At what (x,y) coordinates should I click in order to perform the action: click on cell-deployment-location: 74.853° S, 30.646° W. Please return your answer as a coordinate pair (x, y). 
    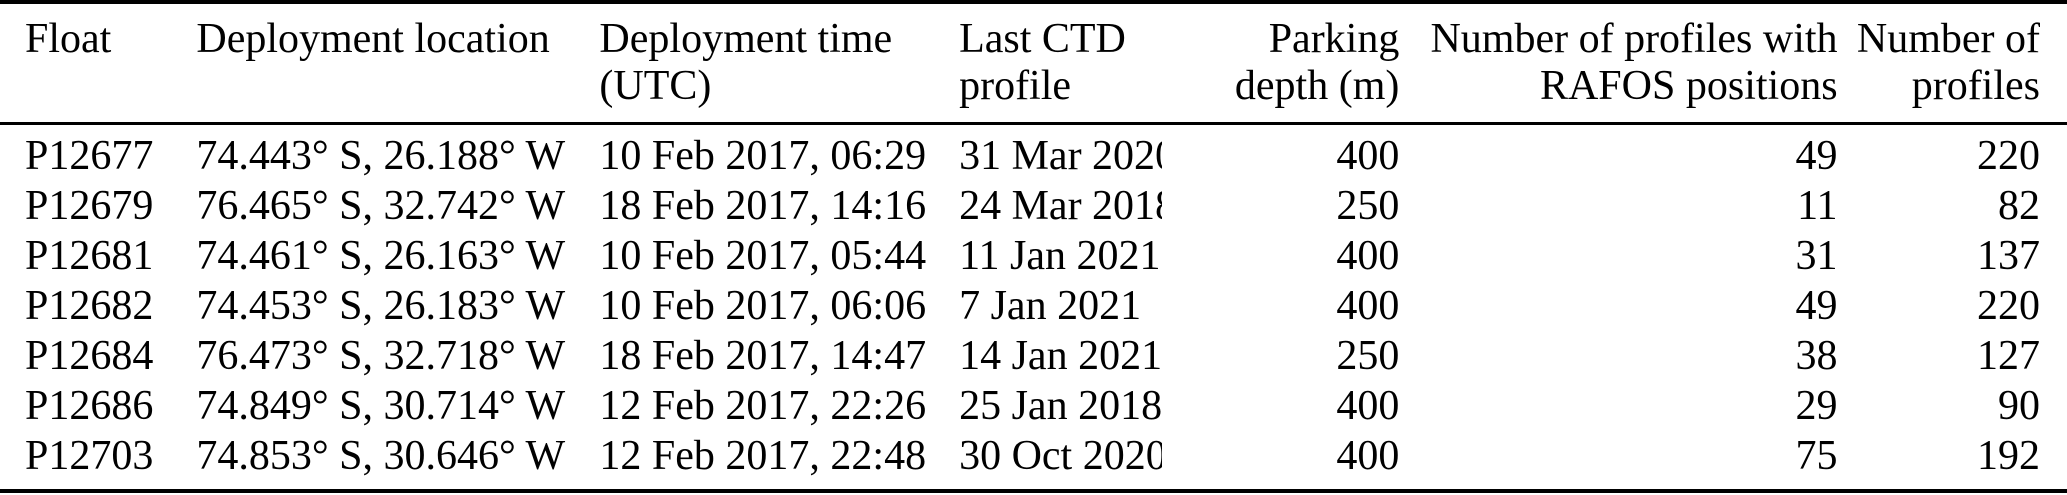
    Looking at the image, I should click on (381, 456).